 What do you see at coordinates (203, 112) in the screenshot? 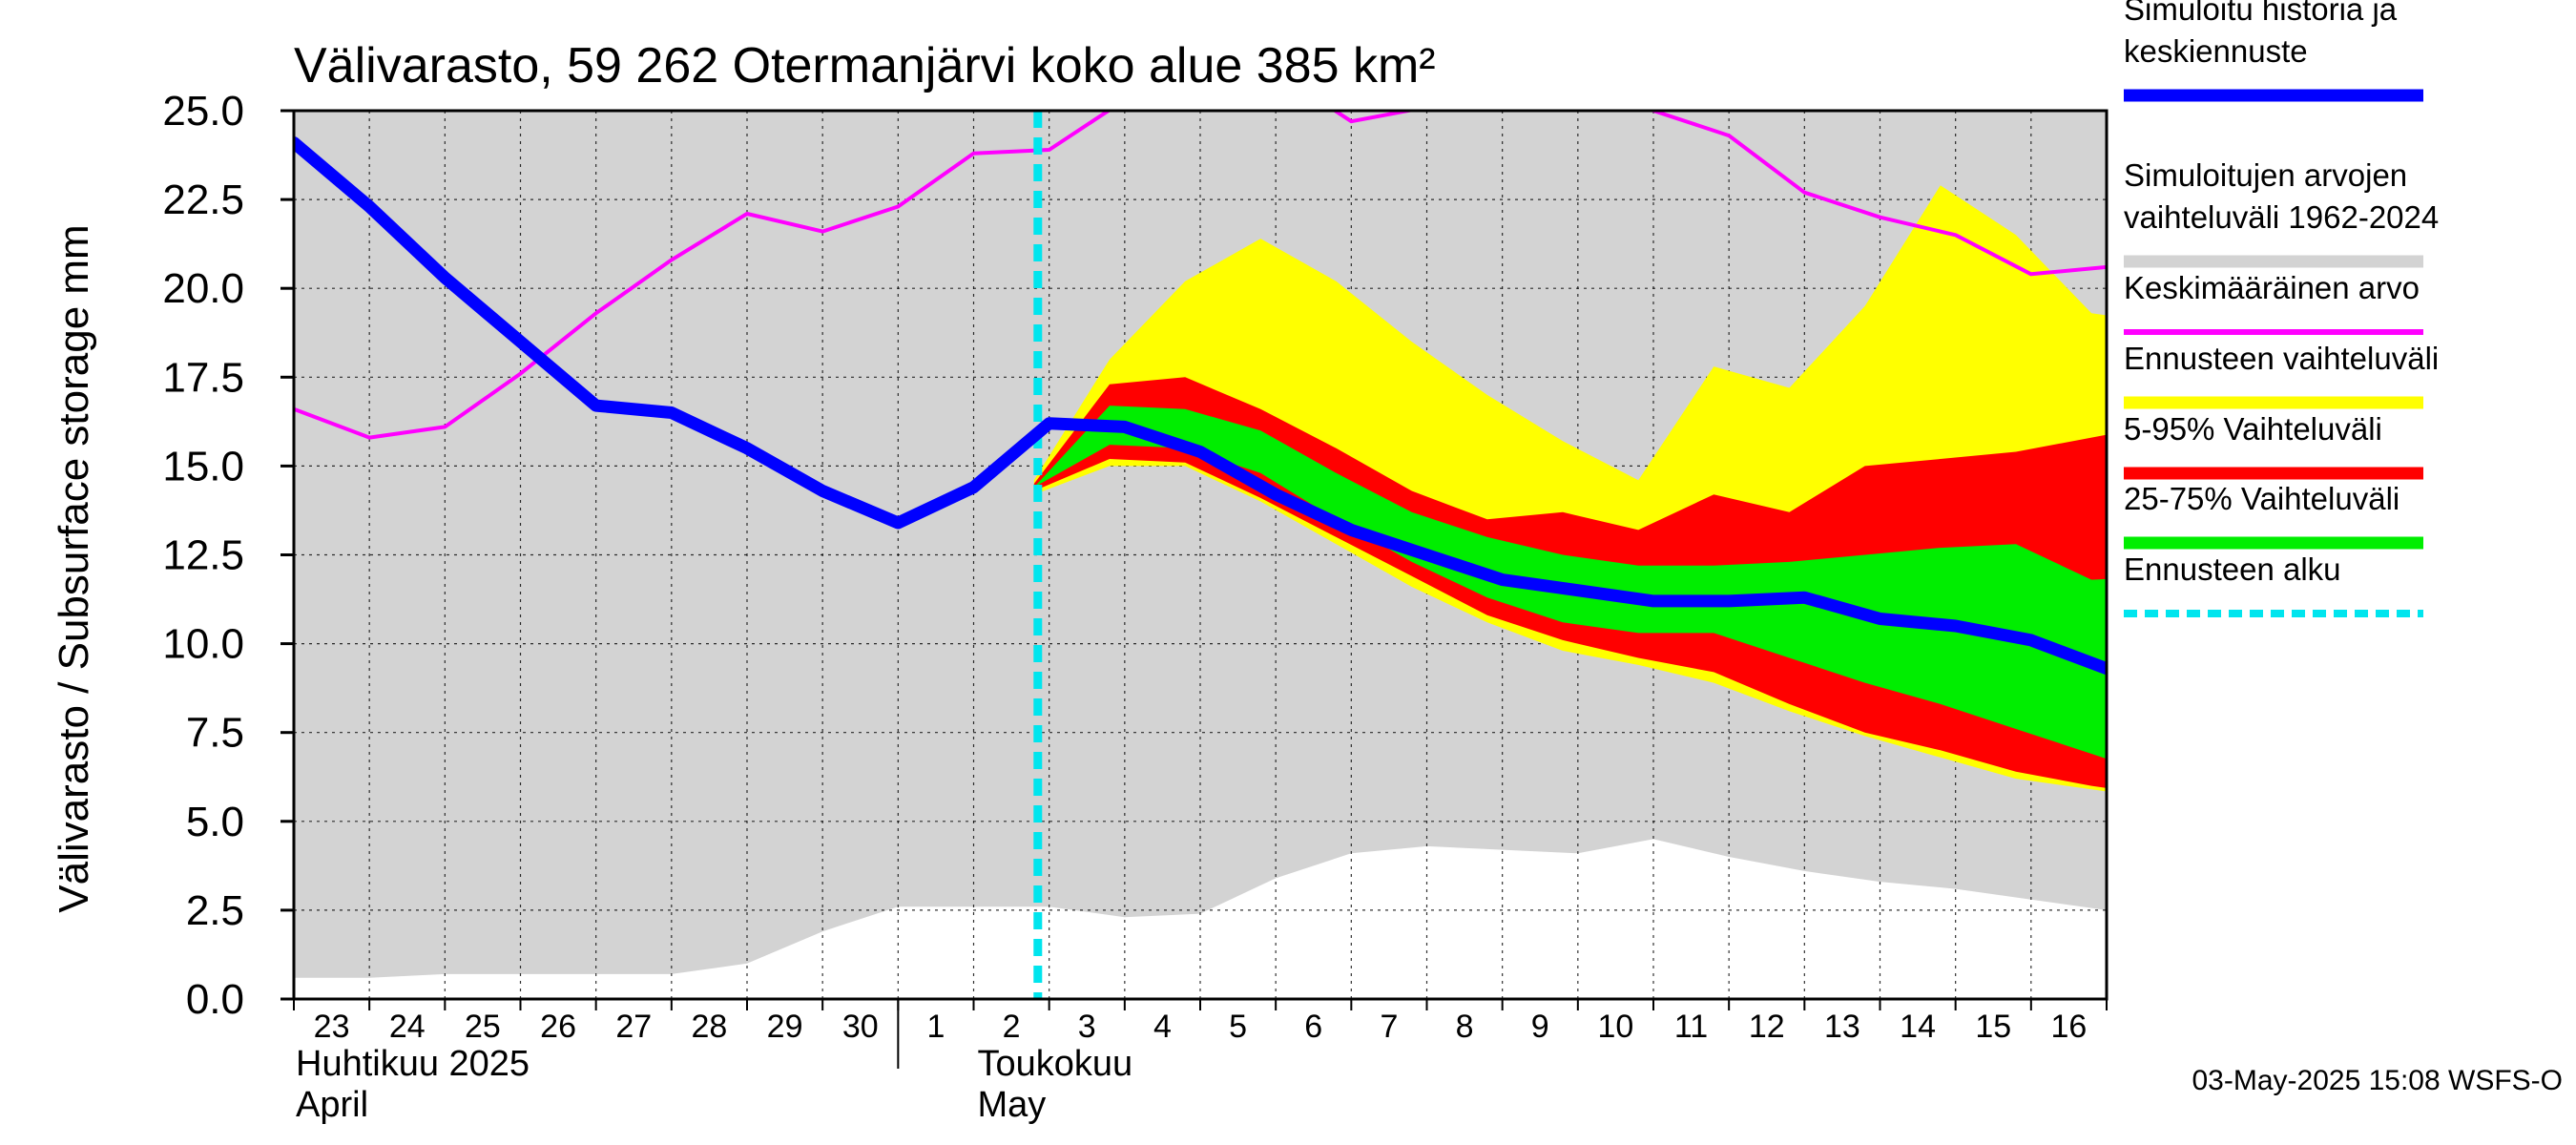
I see `y-tick-label: 25.0` at bounding box center [203, 112].